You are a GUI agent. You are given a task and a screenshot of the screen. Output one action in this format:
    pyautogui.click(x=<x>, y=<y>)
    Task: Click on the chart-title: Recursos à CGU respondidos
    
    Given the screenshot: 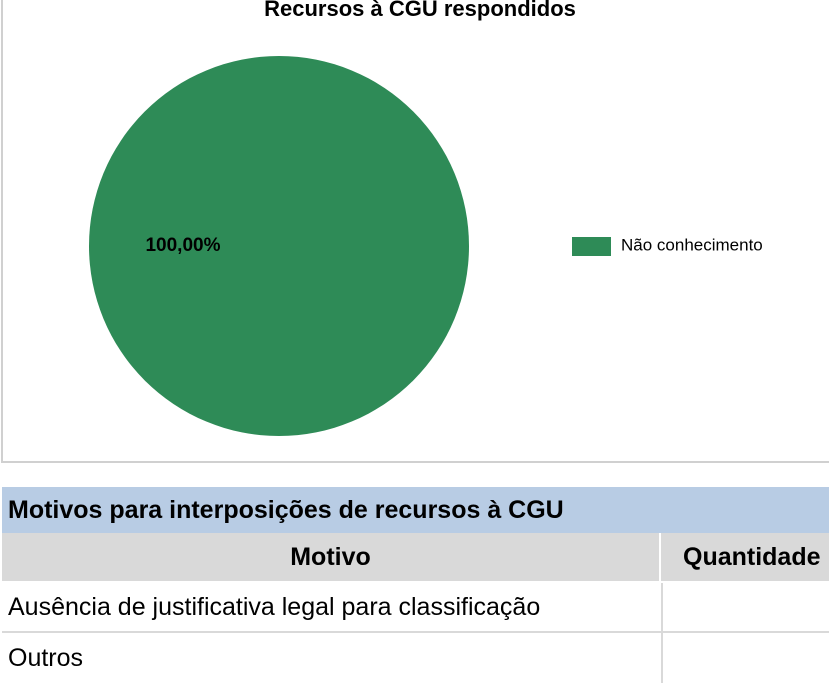 What is the action you would take?
    pyautogui.click(x=420, y=10)
    